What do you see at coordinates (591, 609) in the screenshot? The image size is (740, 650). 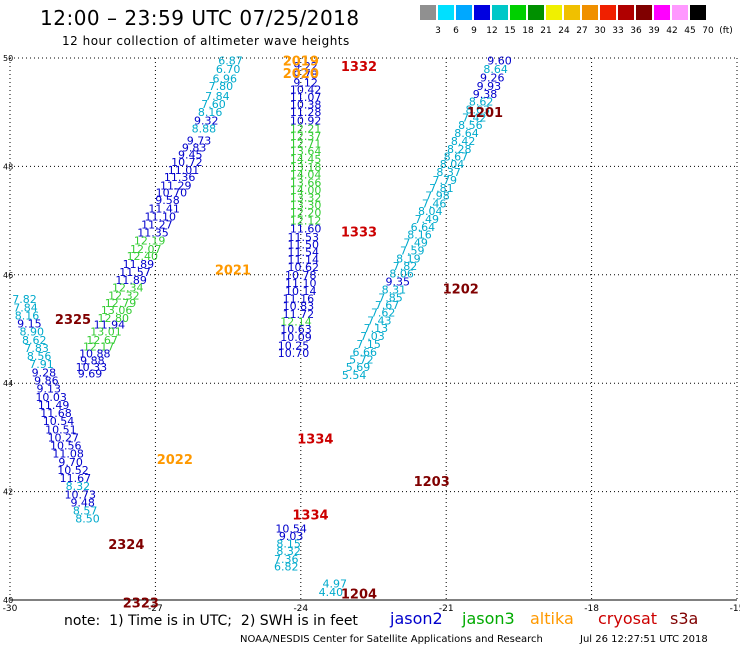 I see `x-tick-label: -18` at bounding box center [591, 609].